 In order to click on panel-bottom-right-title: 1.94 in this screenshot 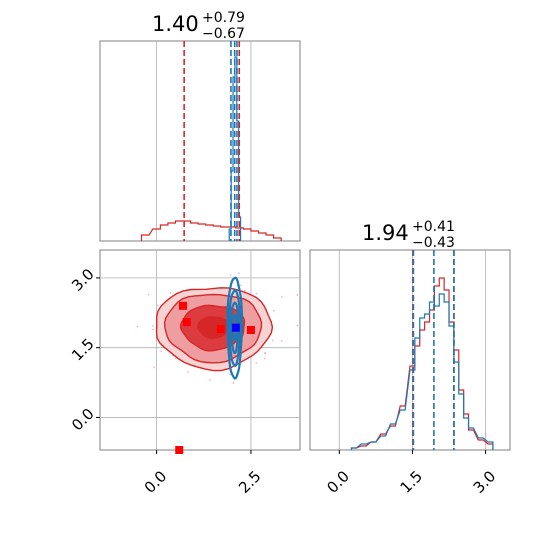, I will do `click(385, 233)`.